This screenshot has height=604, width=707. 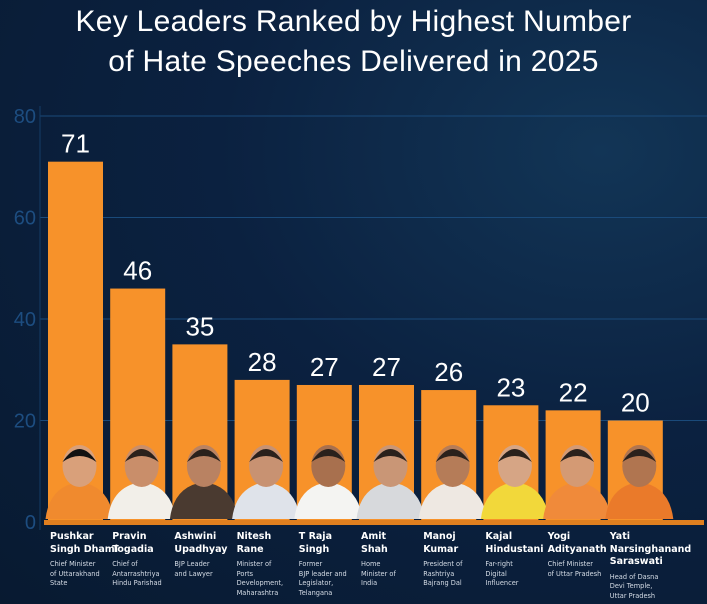 I want to click on leader-description-line: Home, so click(x=371, y=564).